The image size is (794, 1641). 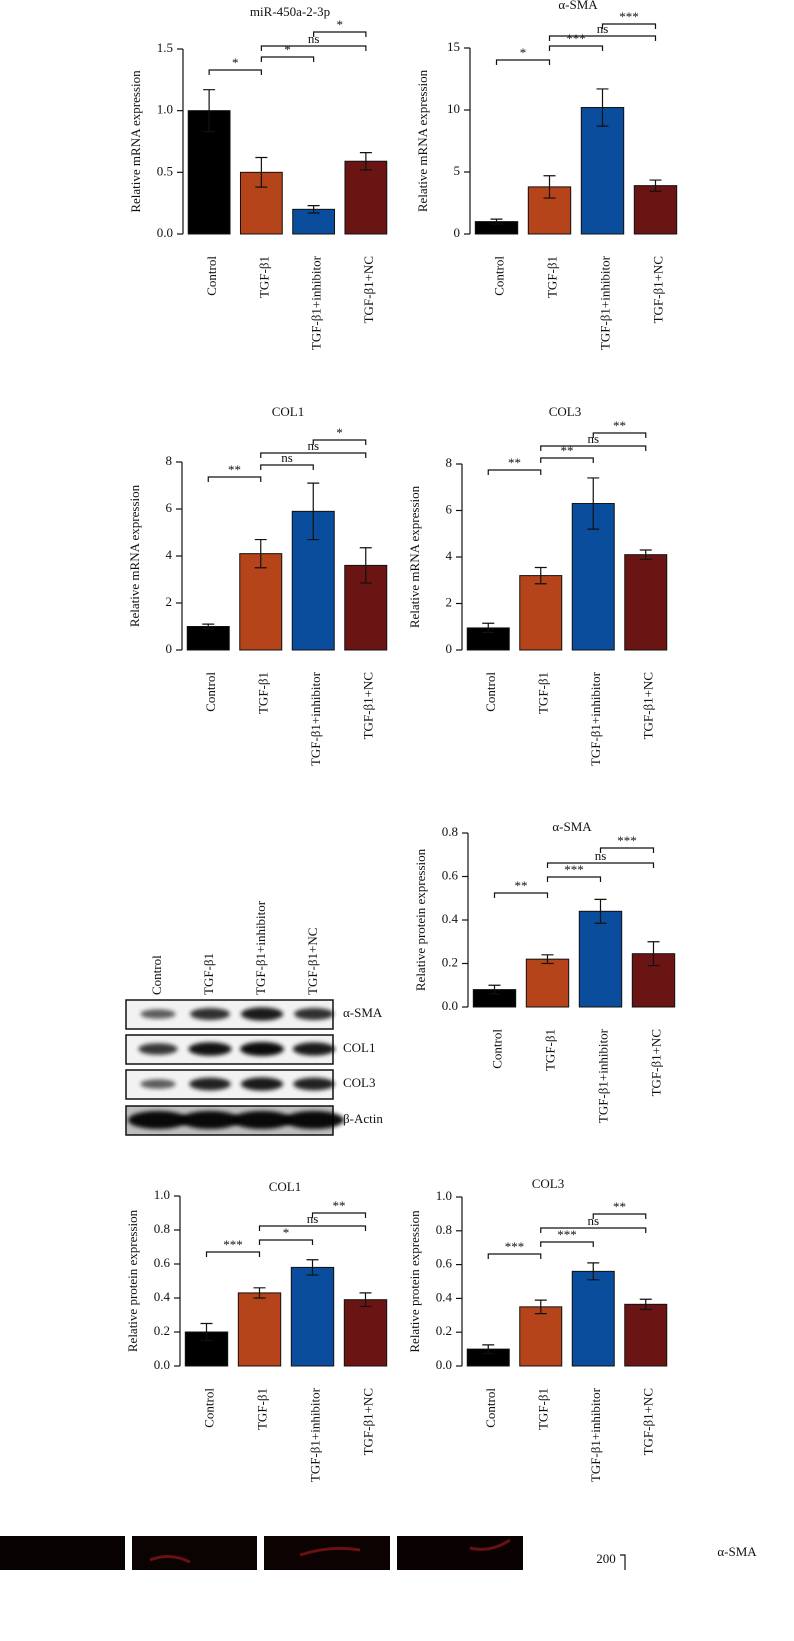 What do you see at coordinates (156, 975) in the screenshot?
I see `lane-label: Control` at bounding box center [156, 975].